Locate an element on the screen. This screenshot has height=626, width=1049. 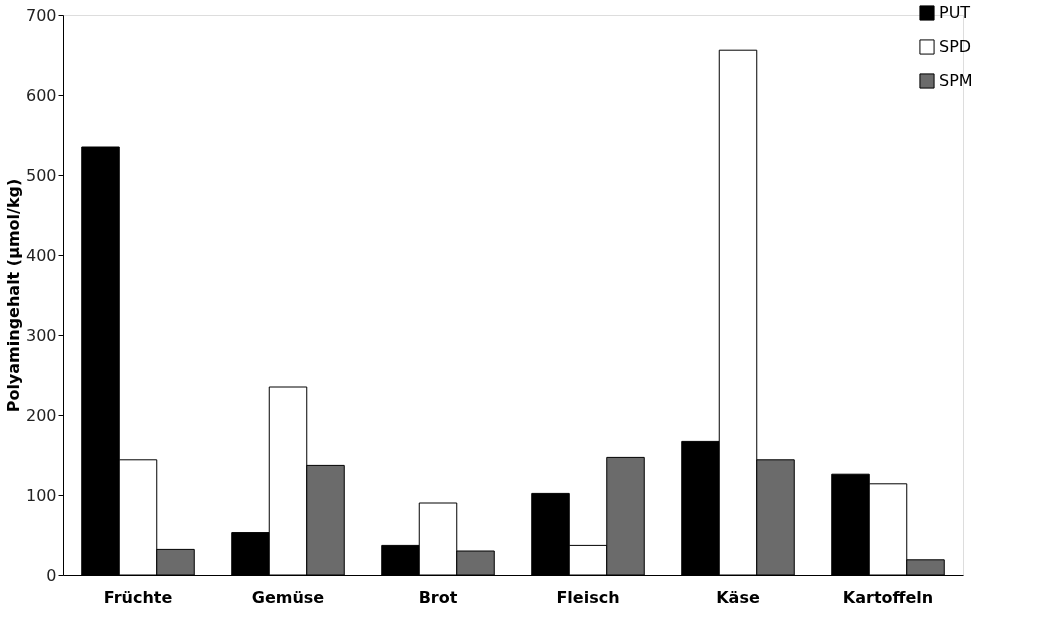
x-tick-label: Brot is located at coordinates (438, 597).